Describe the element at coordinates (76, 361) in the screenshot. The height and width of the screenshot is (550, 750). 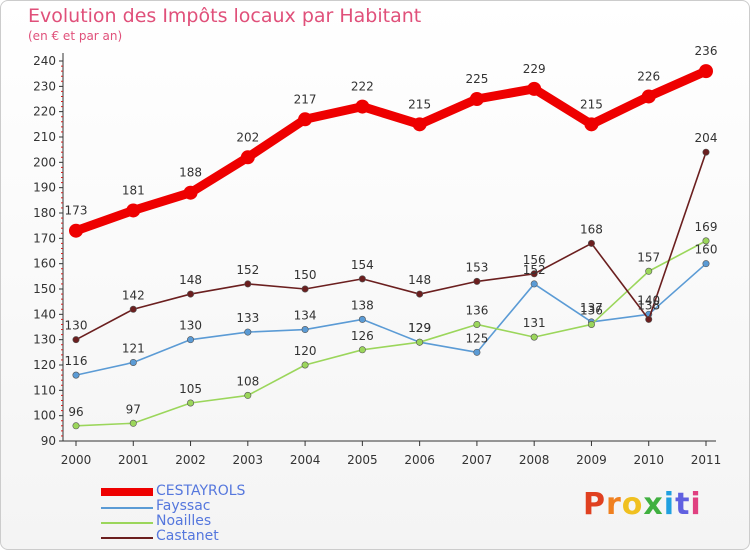
I see `data-label: 116` at that location.